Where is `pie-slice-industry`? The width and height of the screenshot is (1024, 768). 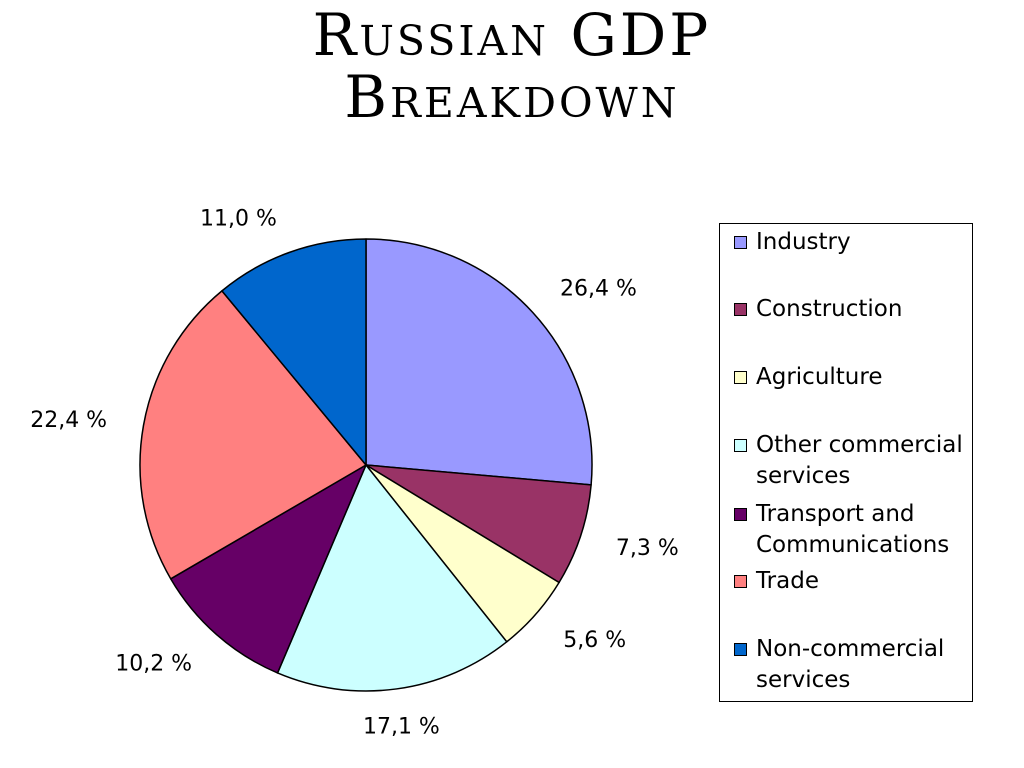
pie-slice-industry is located at coordinates (479, 362).